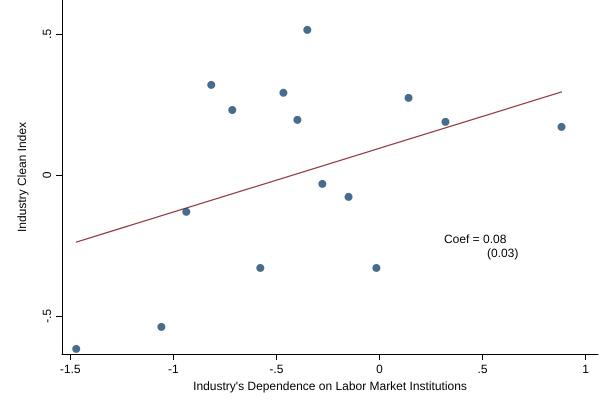 This screenshot has height=410, width=608. Describe the element at coordinates (586, 369) in the screenshot. I see `x-tick-label: 1` at that location.